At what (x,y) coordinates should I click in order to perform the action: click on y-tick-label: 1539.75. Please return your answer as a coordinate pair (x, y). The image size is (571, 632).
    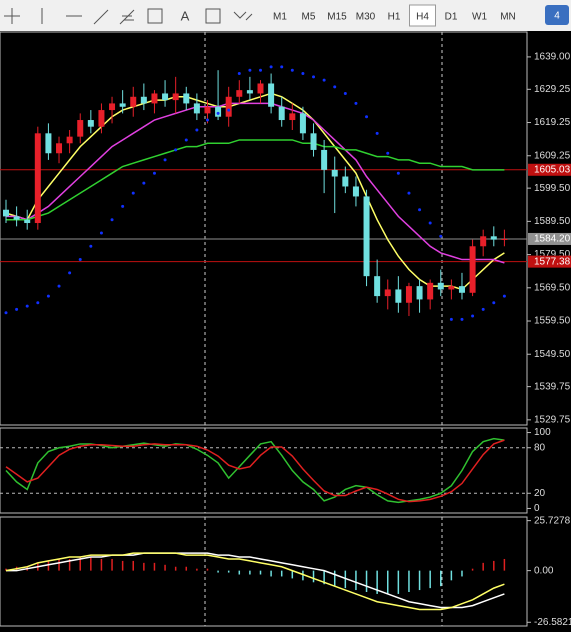
    Looking at the image, I should click on (552, 386).